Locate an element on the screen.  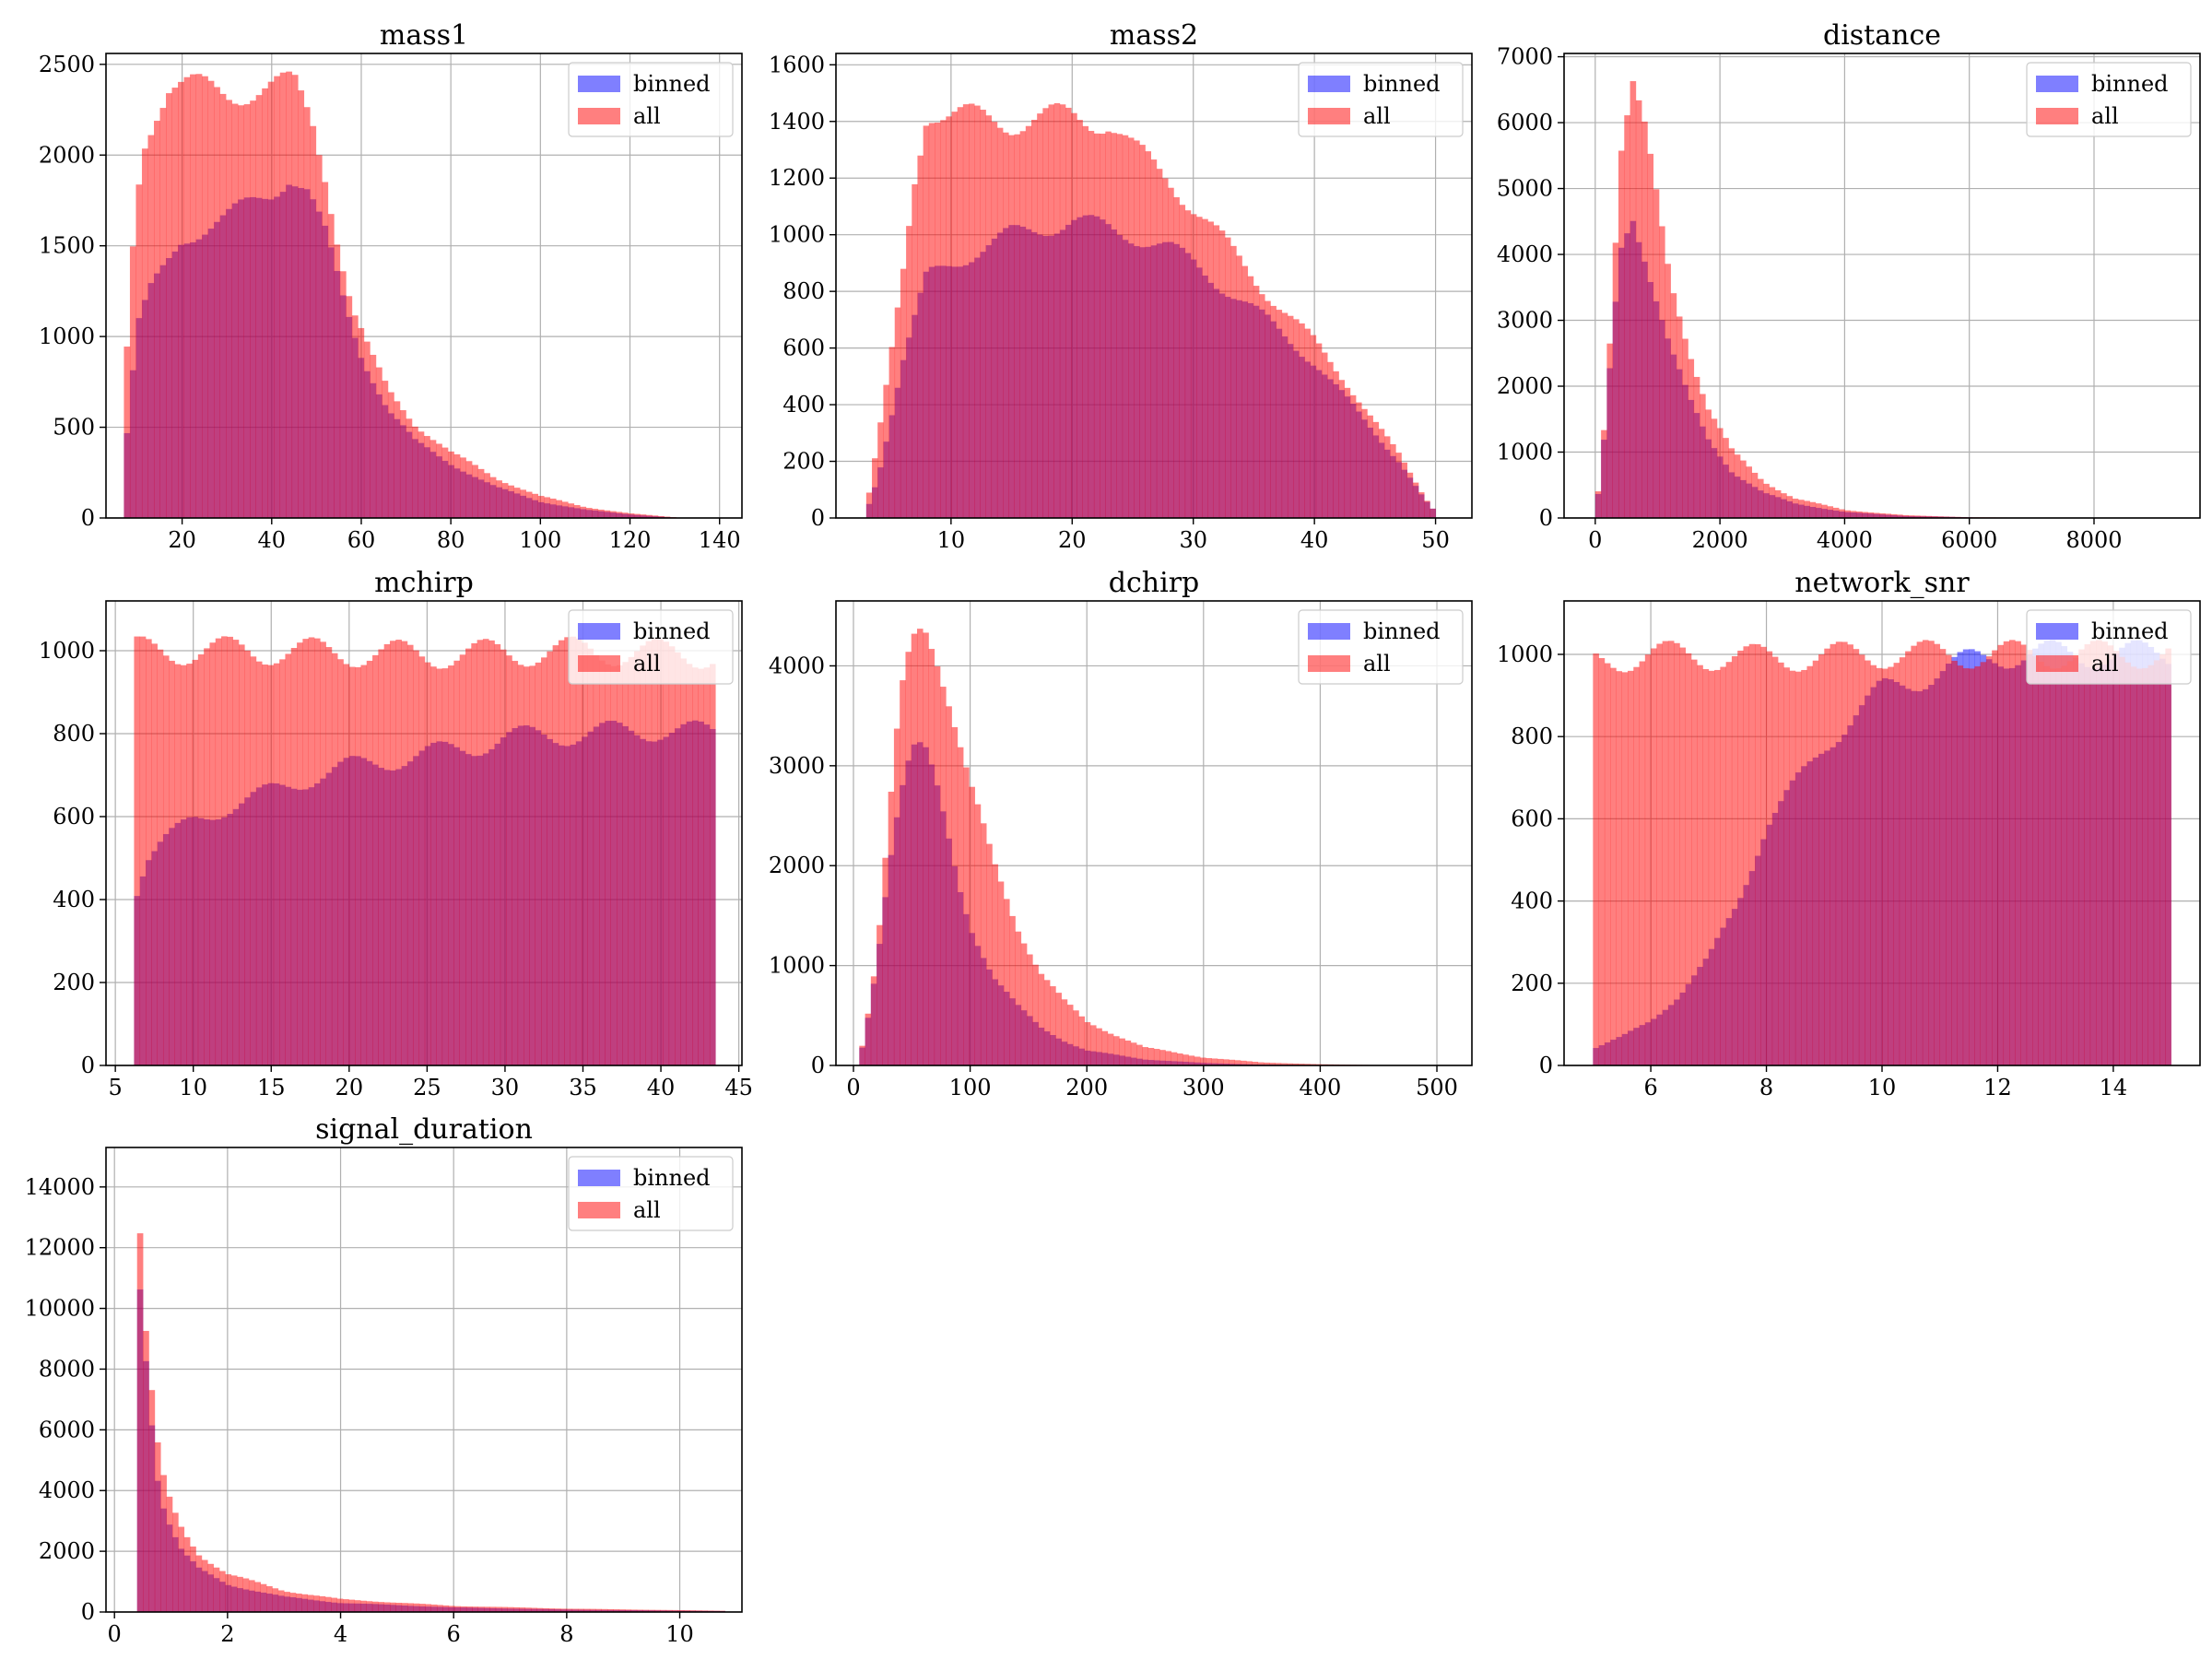
x-tick-label: 2 is located at coordinates (227, 1634).